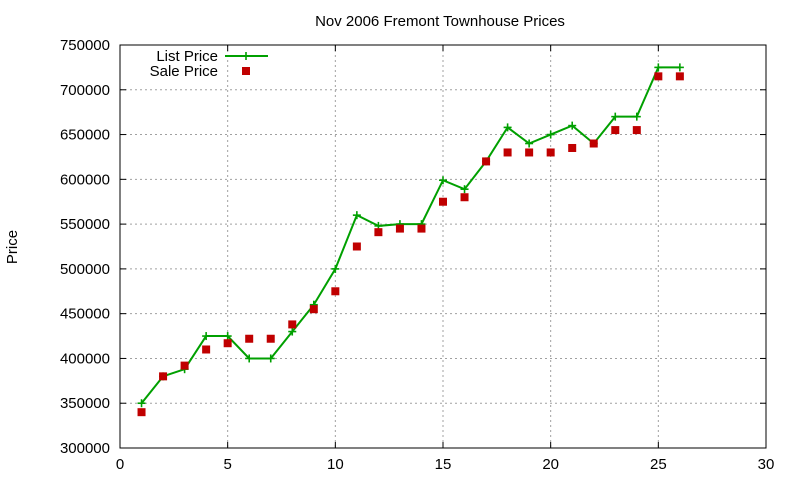  Describe the element at coordinates (550, 464) in the screenshot. I see `x-tick-label: 20` at that location.